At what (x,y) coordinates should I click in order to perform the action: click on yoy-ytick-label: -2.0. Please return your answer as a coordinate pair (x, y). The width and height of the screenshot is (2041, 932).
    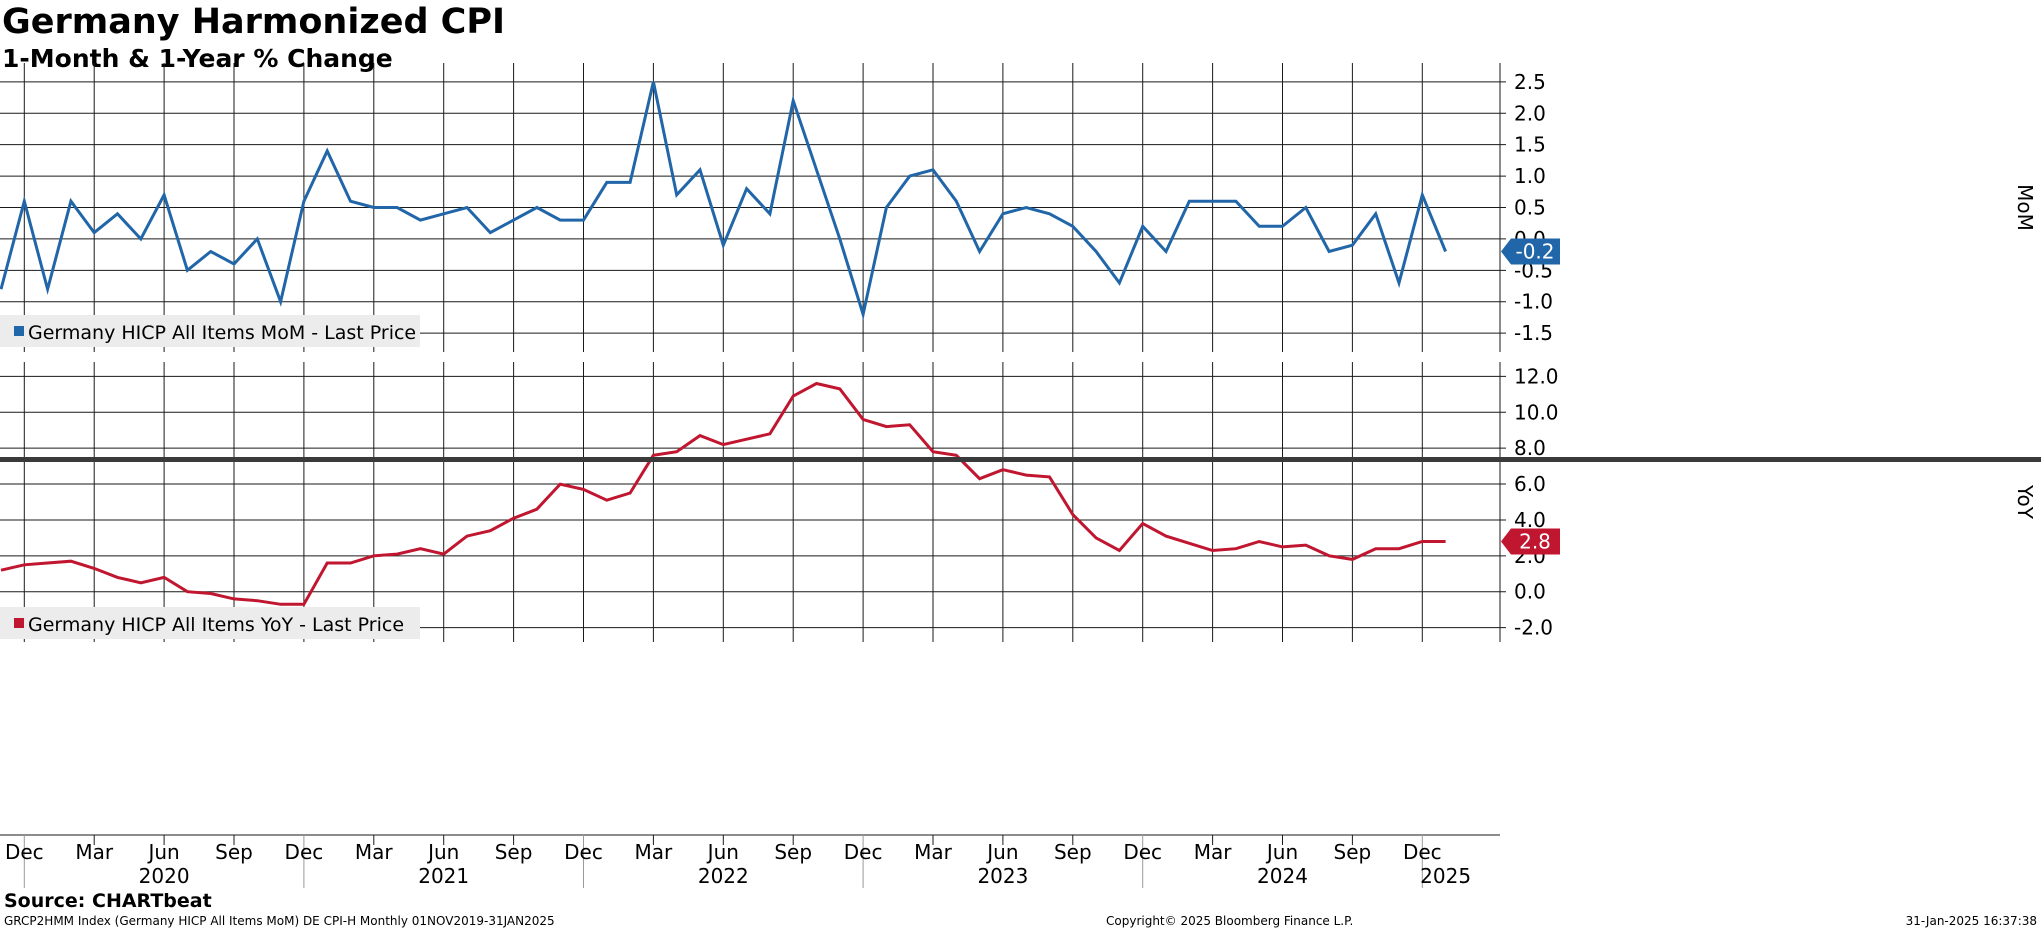
    Looking at the image, I should click on (1533, 628).